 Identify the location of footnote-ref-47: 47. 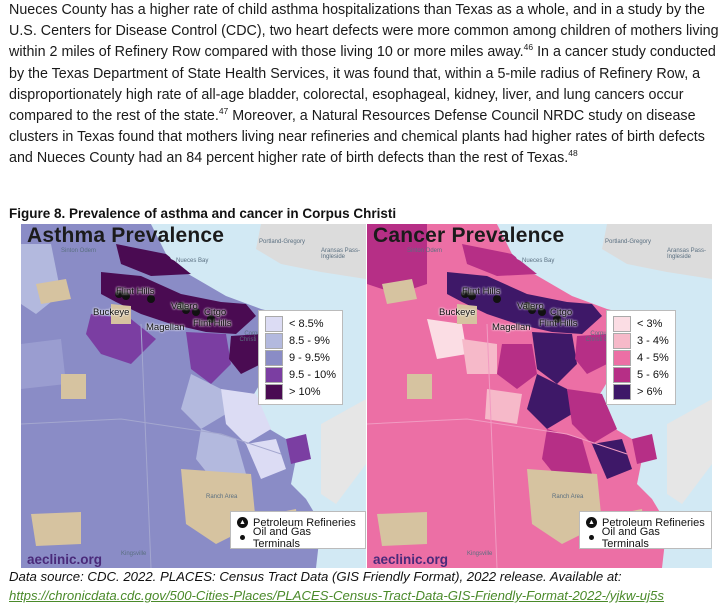
(223, 111).